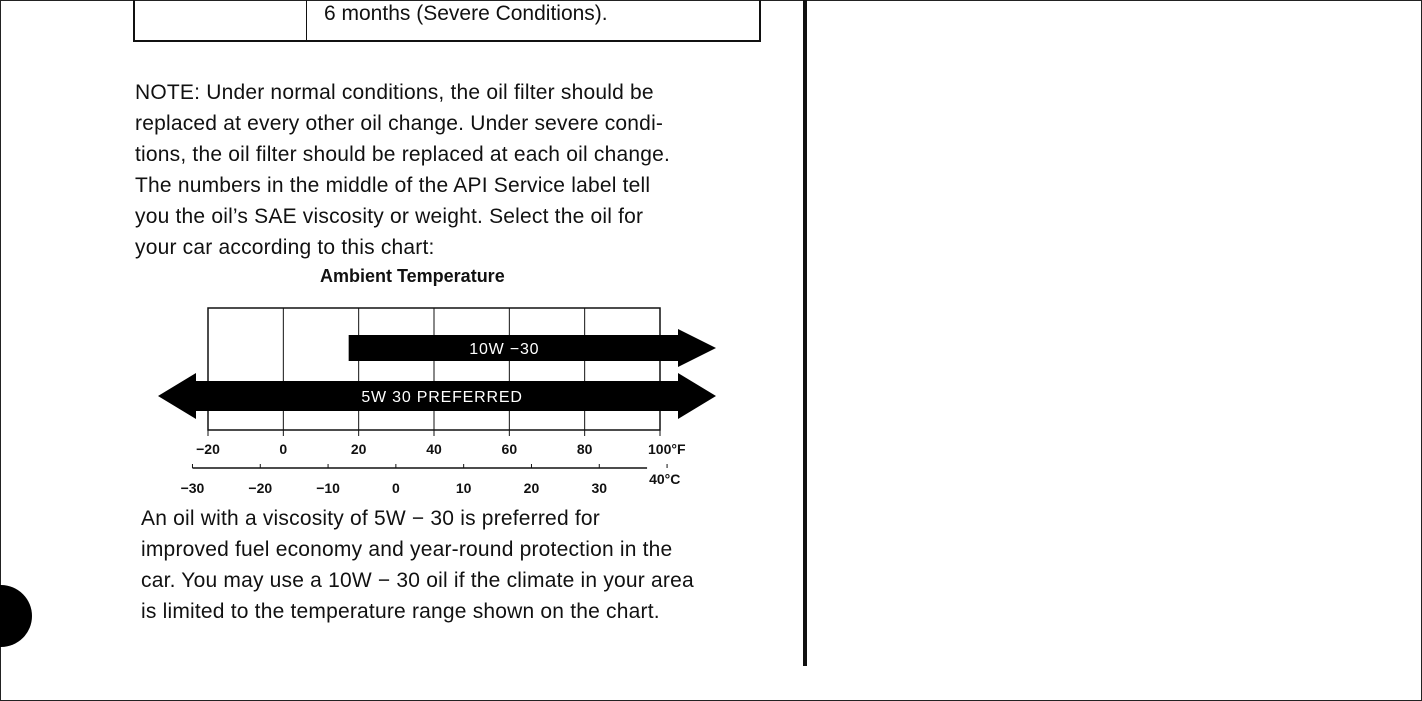 The height and width of the screenshot is (701, 1422). I want to click on f-axis-label: 20, so click(359, 449).